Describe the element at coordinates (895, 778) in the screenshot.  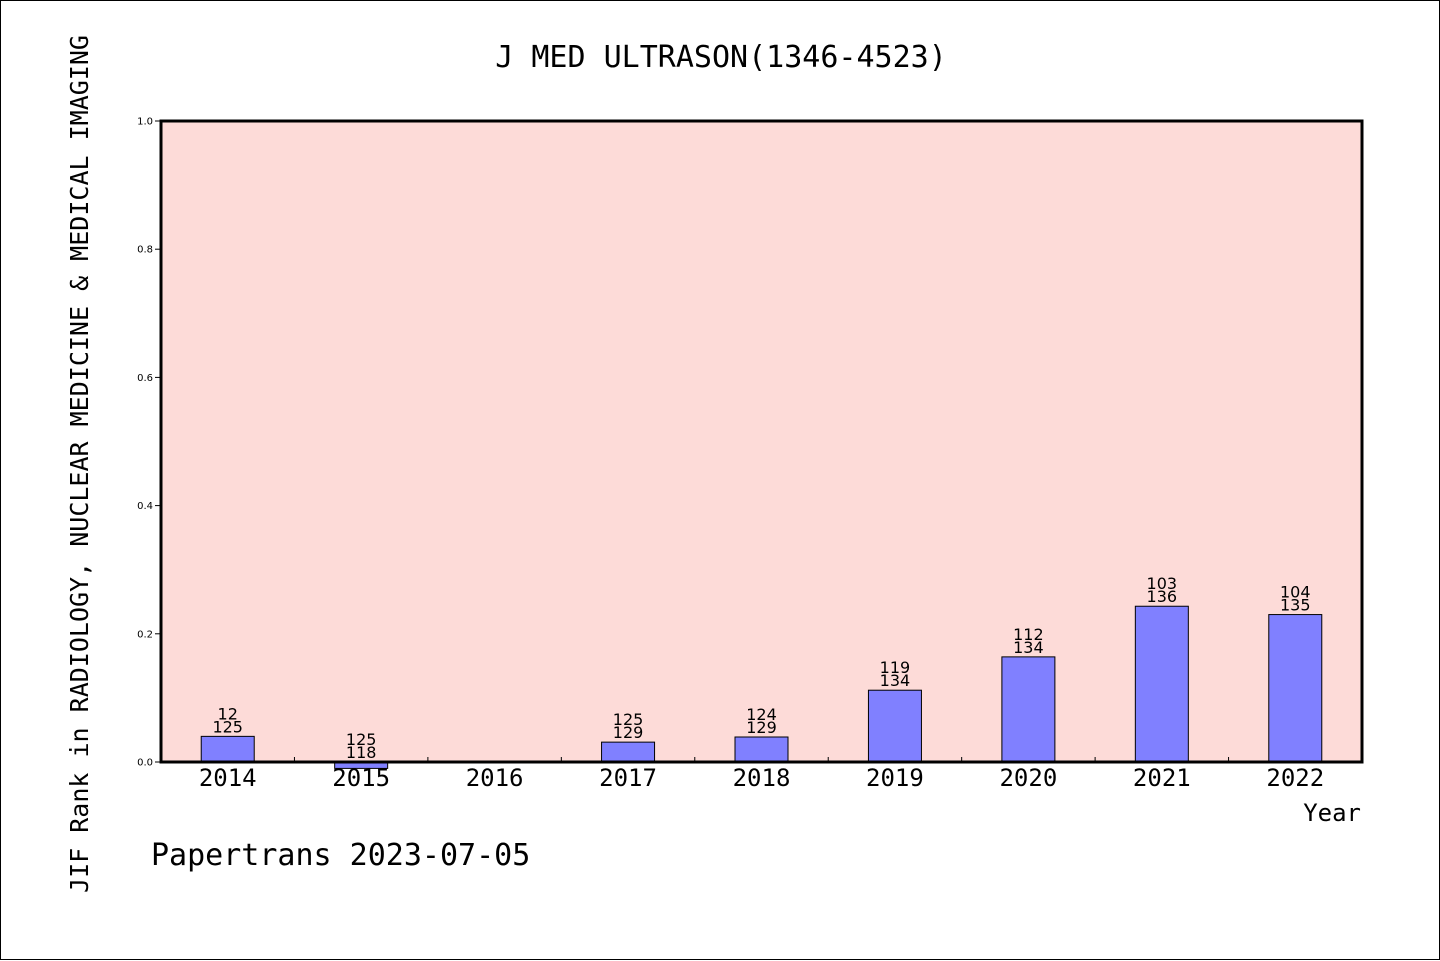
I see `x-tick-label: 2019` at that location.